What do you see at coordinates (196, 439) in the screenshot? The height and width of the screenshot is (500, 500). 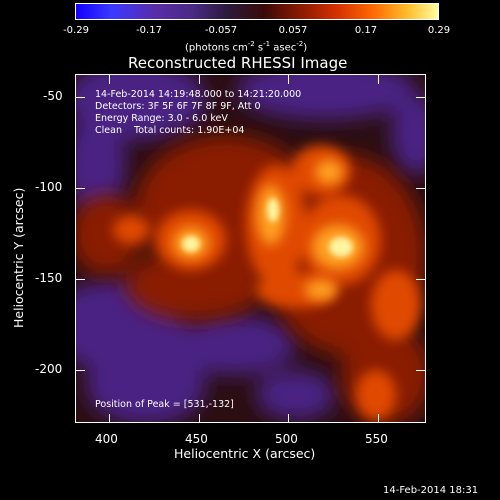 I see `x-tick-label: 450` at bounding box center [196, 439].